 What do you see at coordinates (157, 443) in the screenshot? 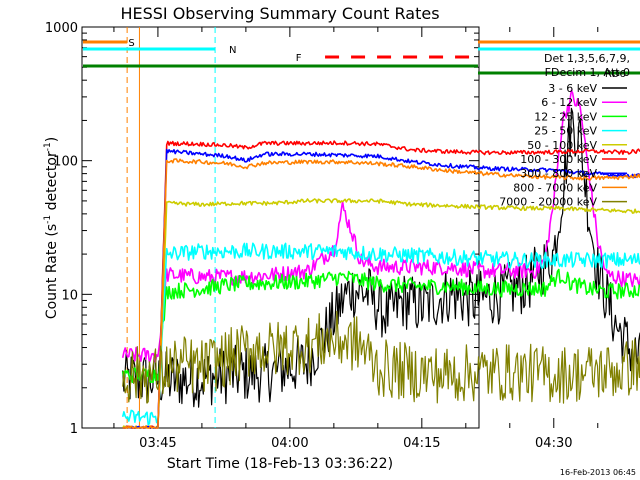
I see `x-tick-label: 03:45` at bounding box center [157, 443].